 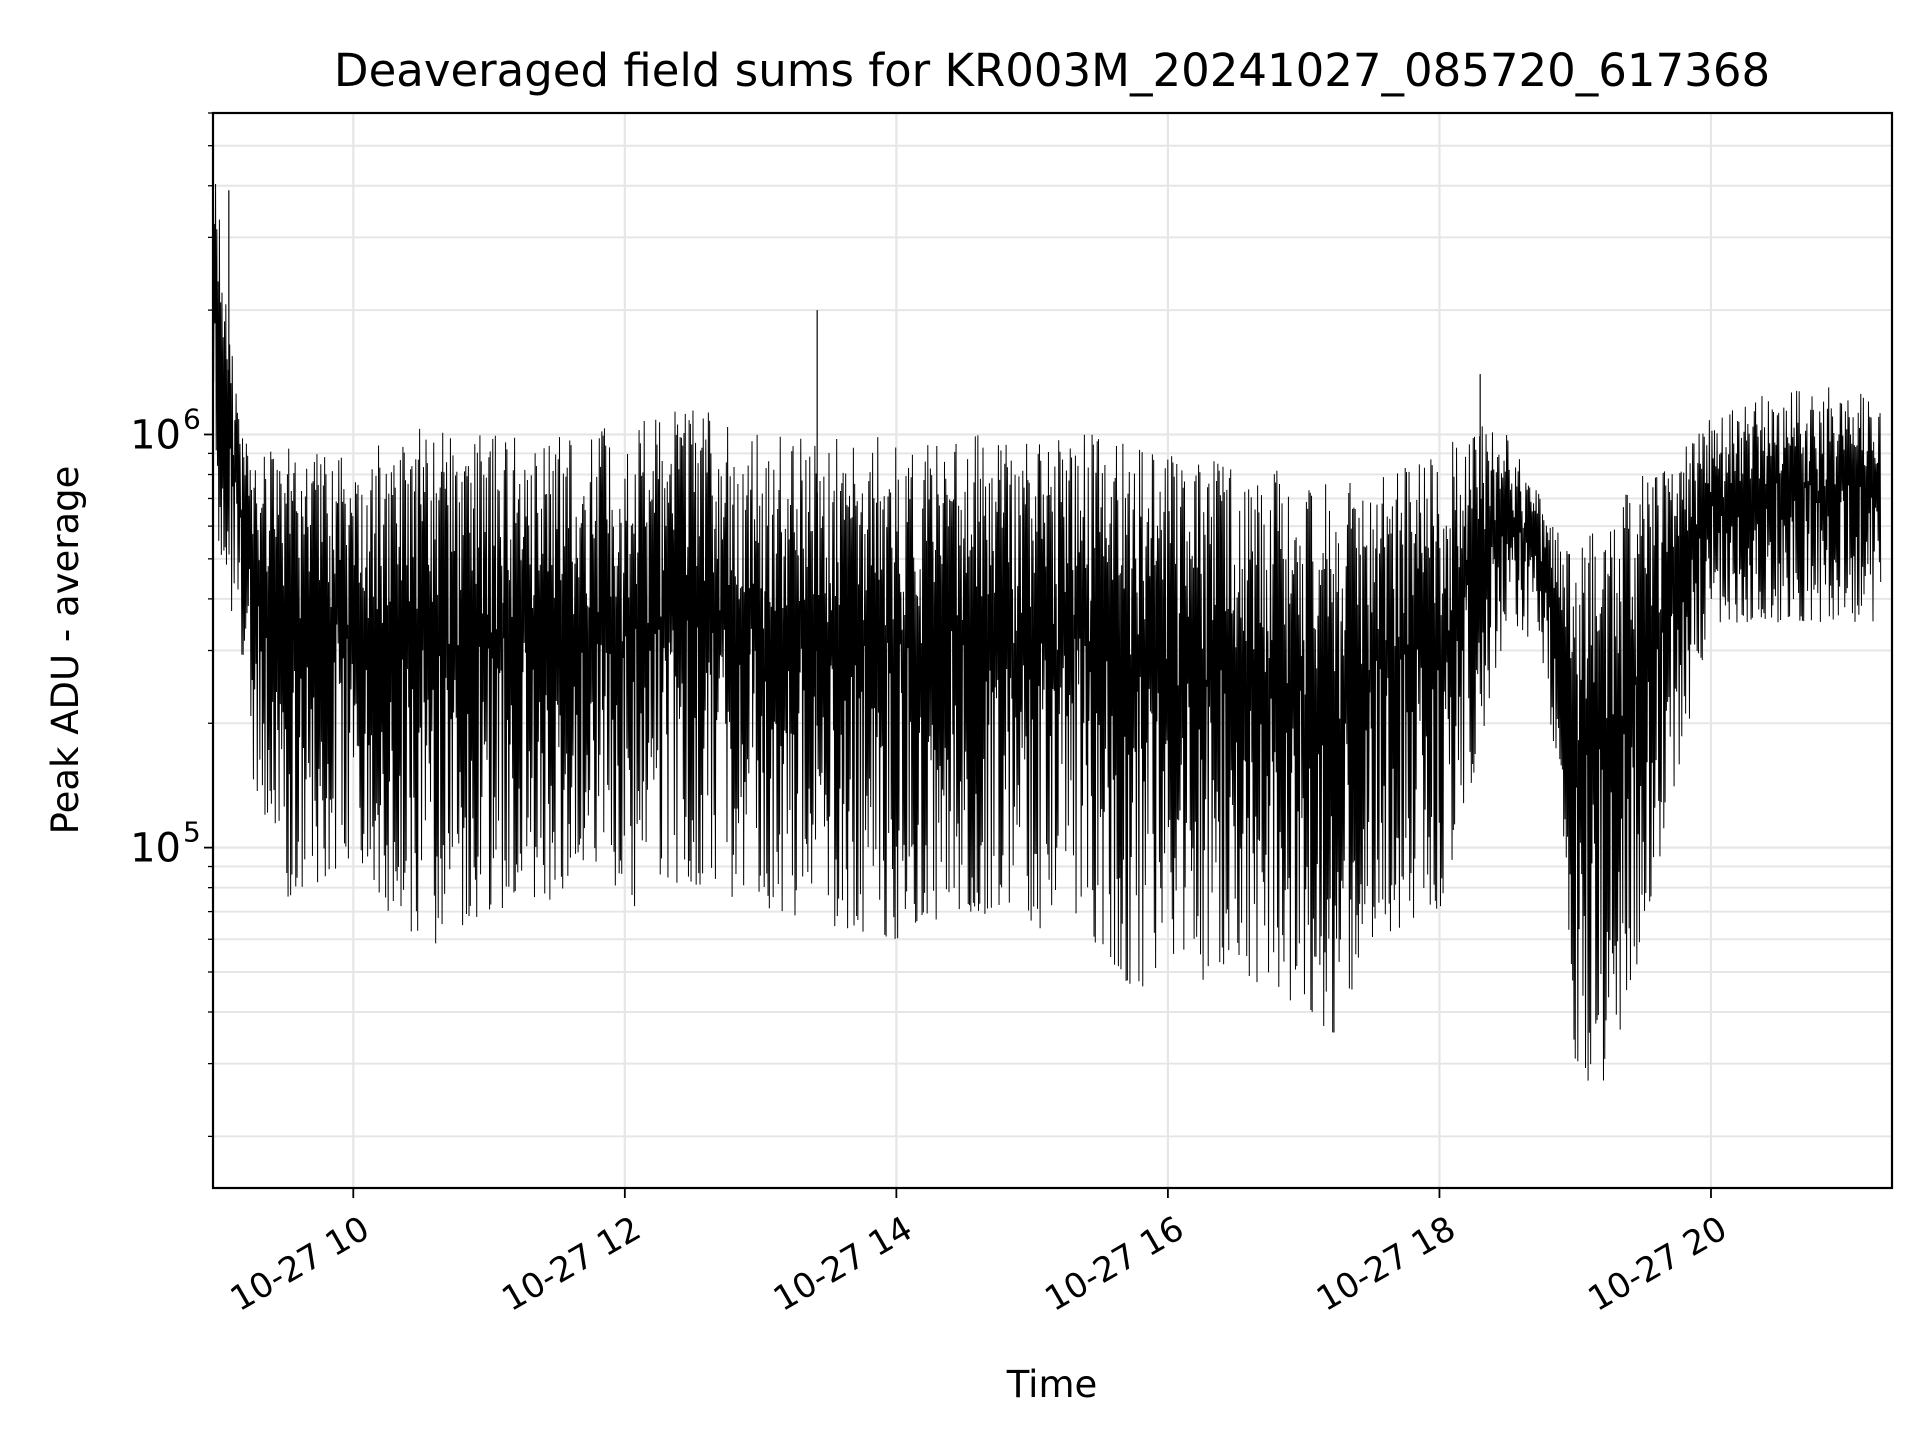 What do you see at coordinates (1052, 1384) in the screenshot?
I see `x-axis-label: Time` at bounding box center [1052, 1384].